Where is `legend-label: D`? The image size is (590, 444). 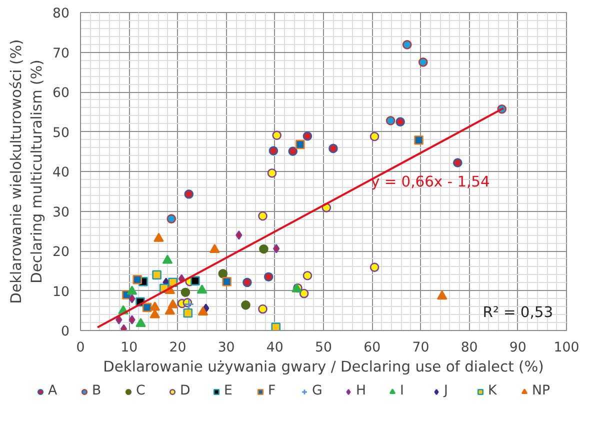
legend-label: D is located at coordinates (186, 391).